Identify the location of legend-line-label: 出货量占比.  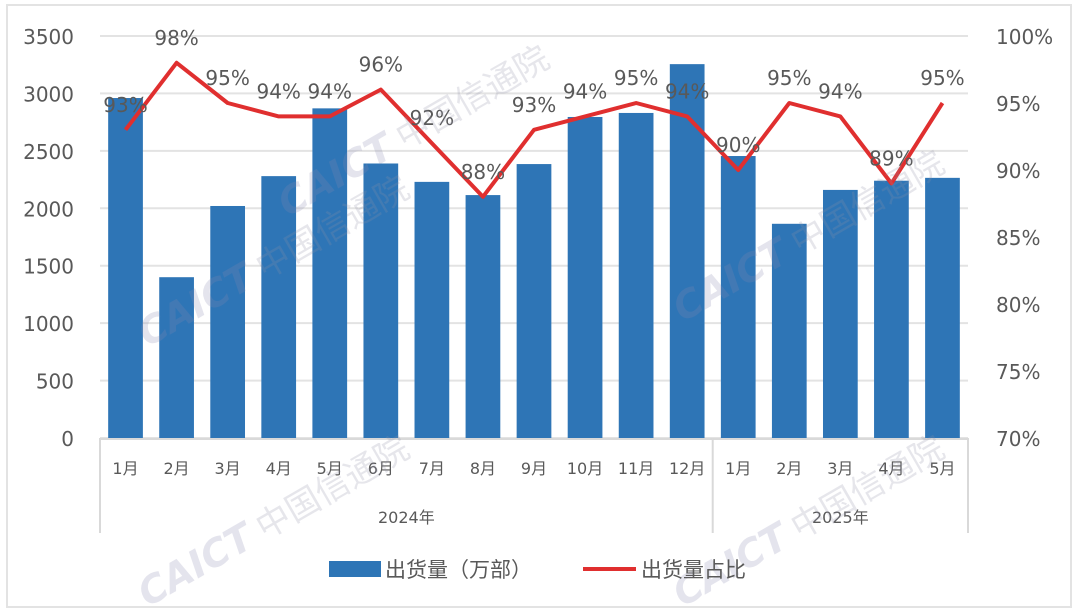
(693, 570).